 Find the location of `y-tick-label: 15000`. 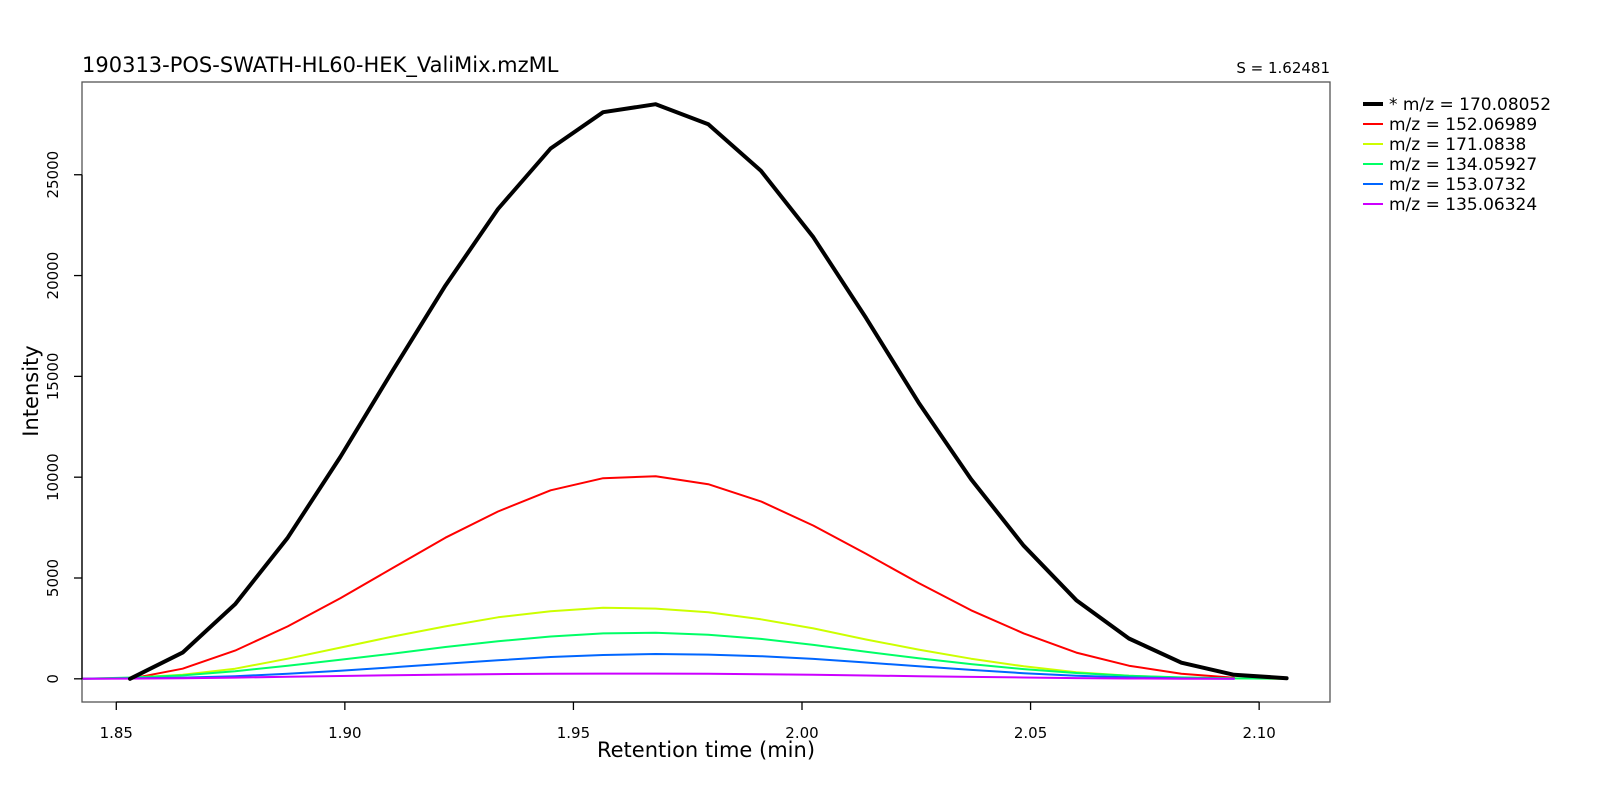

y-tick-label: 15000 is located at coordinates (53, 377).